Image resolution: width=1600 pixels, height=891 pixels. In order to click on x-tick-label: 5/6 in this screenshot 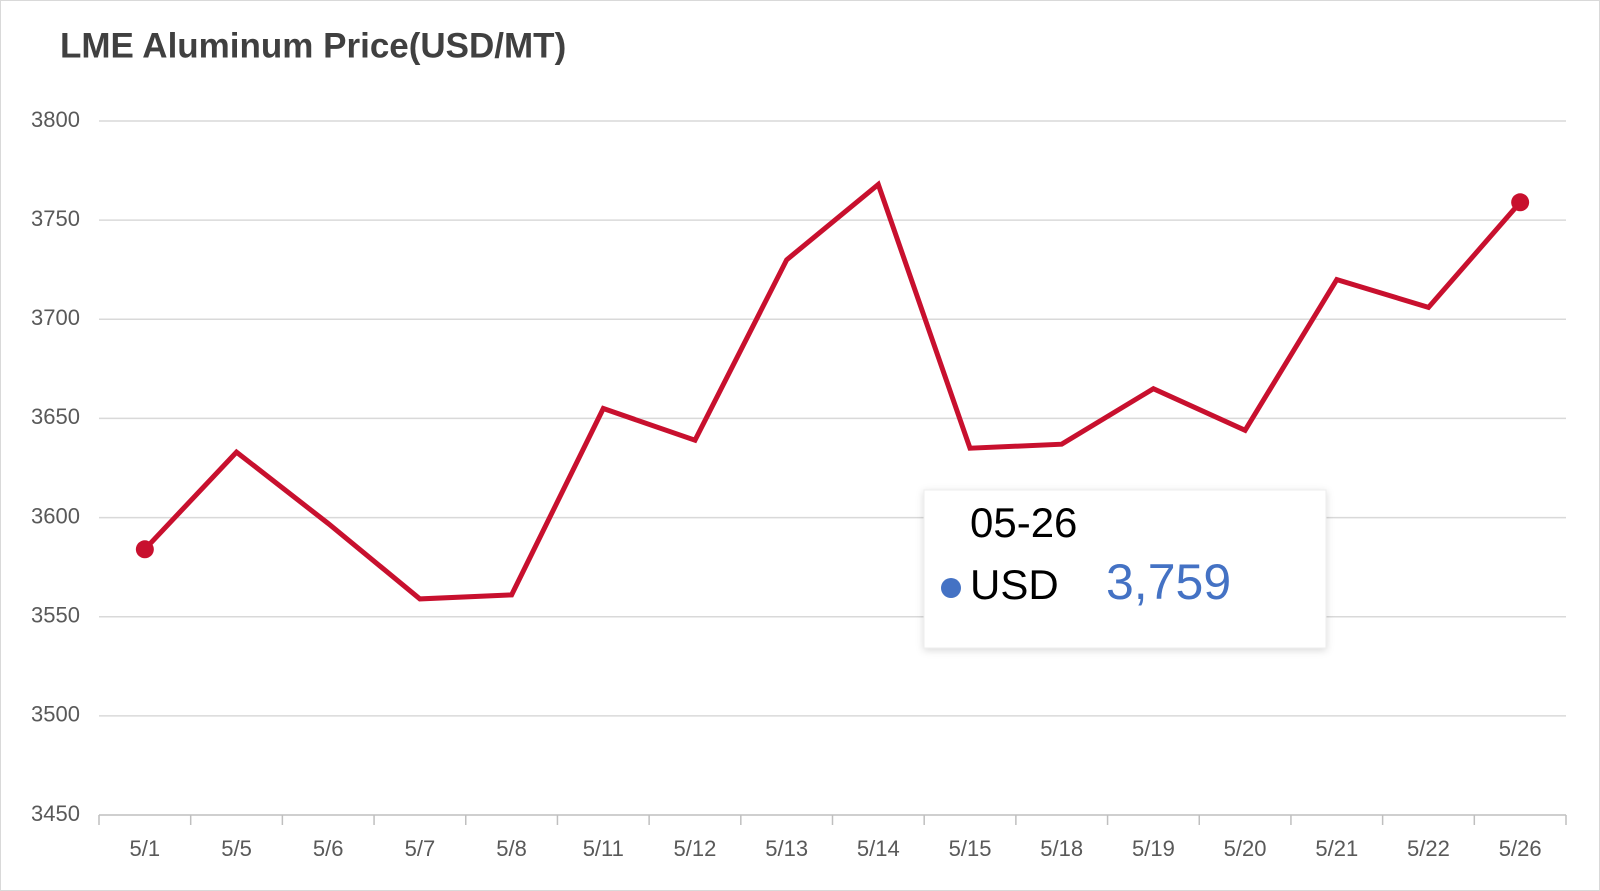, I will do `click(328, 848)`.